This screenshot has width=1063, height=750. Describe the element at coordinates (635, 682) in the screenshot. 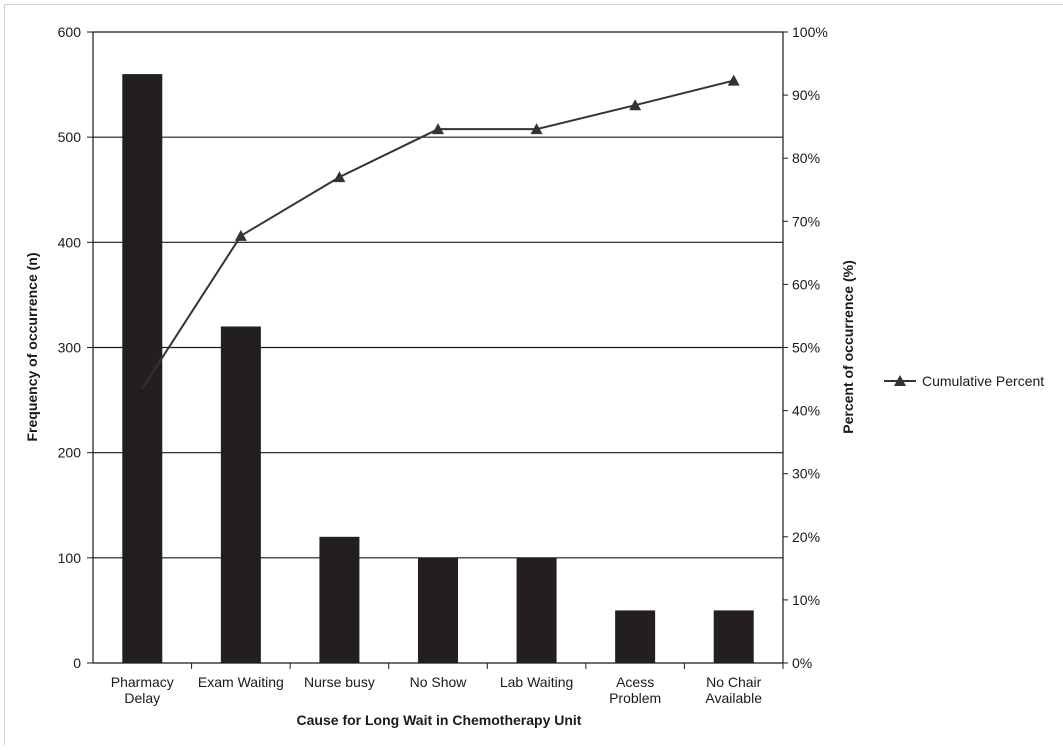

I see `x-tick-label: Acess` at that location.